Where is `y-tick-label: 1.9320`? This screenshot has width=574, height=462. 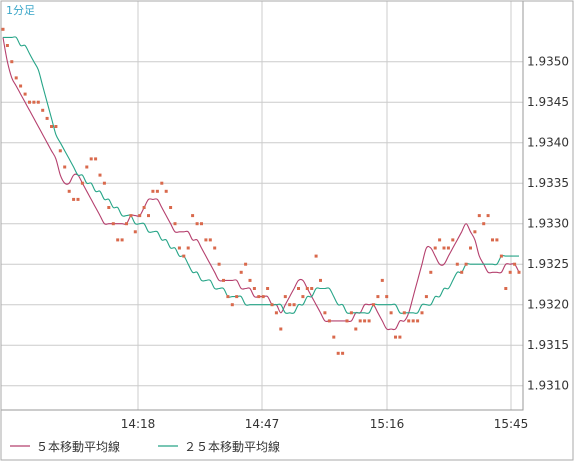 y-tick-label: 1.9320 is located at coordinates (548, 305).